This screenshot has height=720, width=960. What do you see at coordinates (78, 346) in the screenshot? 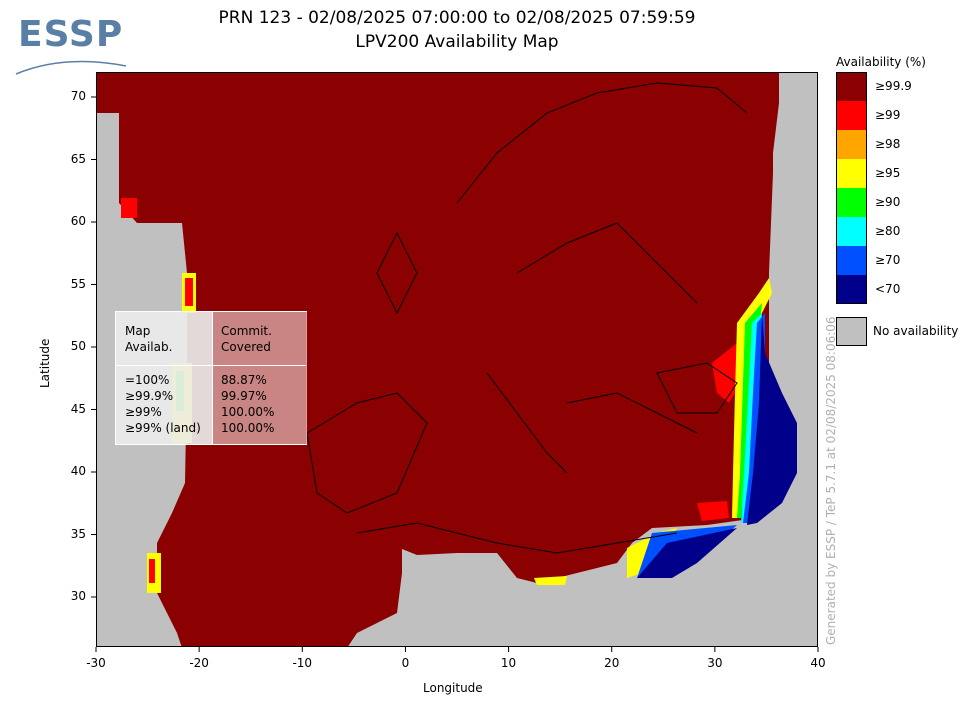
I see `y-tick-label: 50` at bounding box center [78, 346].